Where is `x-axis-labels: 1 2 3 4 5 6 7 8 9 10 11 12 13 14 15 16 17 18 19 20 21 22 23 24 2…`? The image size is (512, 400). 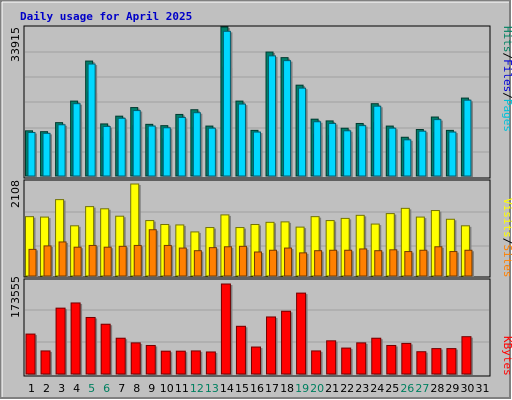
x-axis-labels: 1 2 3 4 5 6 7 8 9 10 11 12 13 14 15 16 17 18 19 20 21 22 23 24 2… is located at coordinates (258, 388).